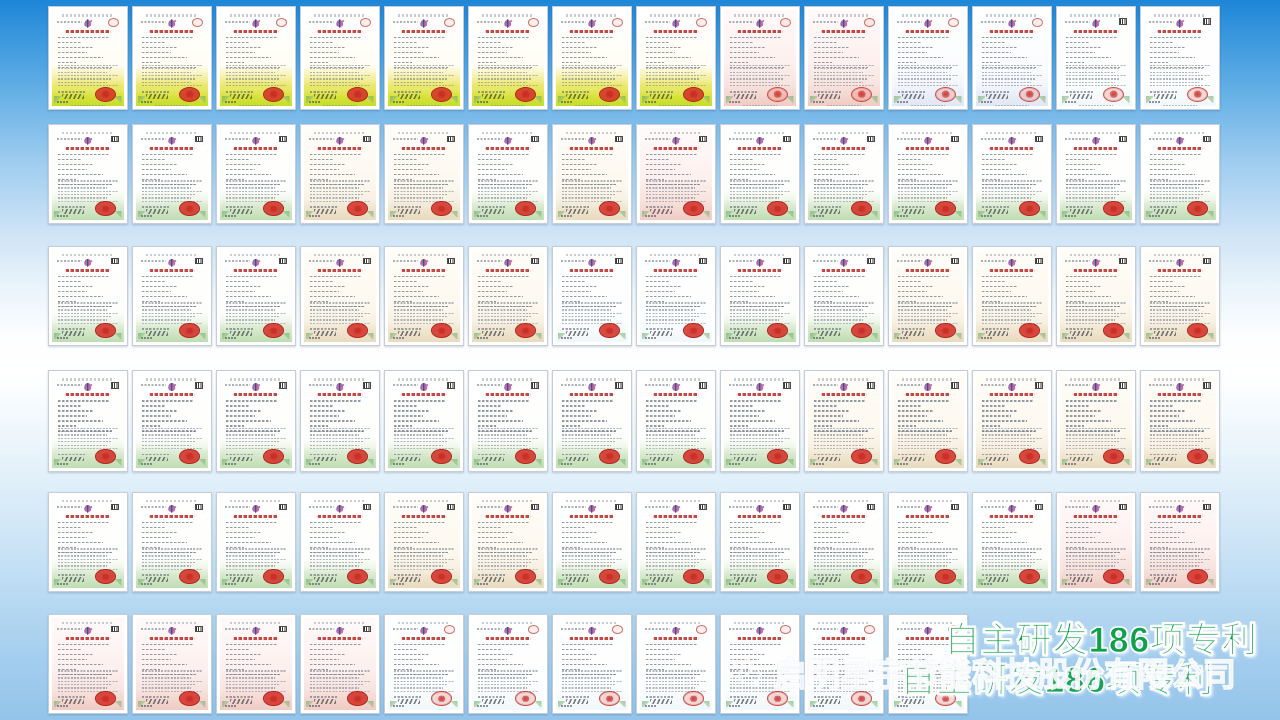 The image size is (1280, 720). I want to click on certificate-number-text, so click(153, 385).